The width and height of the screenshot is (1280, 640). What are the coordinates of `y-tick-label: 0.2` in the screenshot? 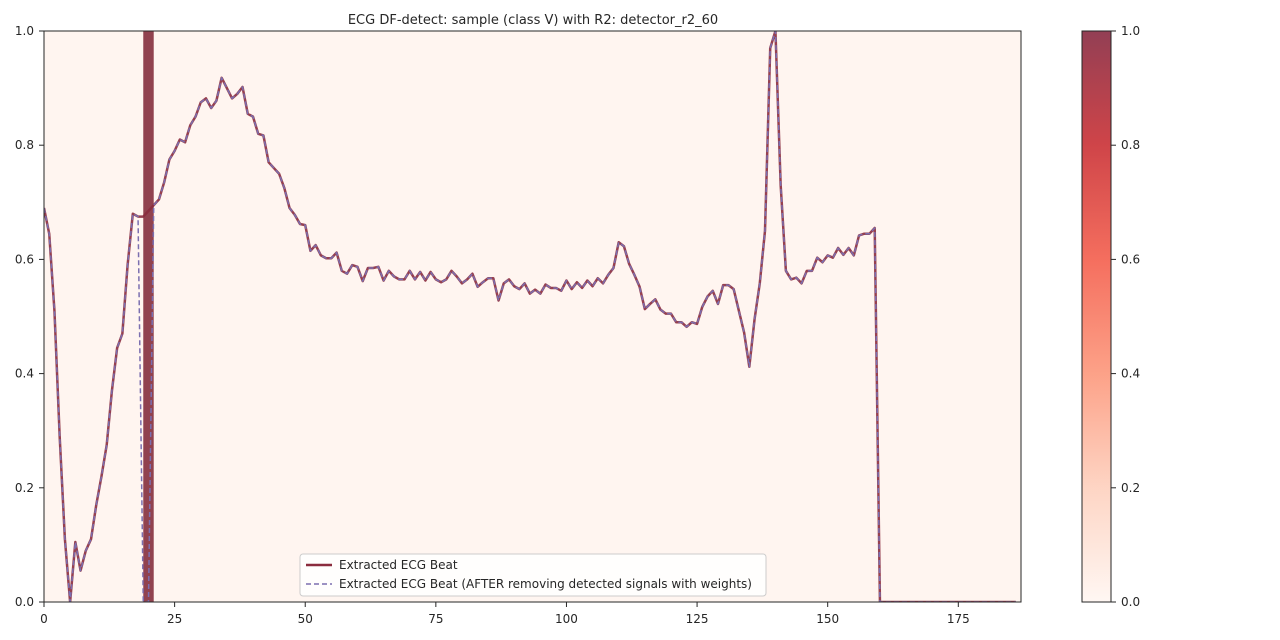 It's located at (24, 488).